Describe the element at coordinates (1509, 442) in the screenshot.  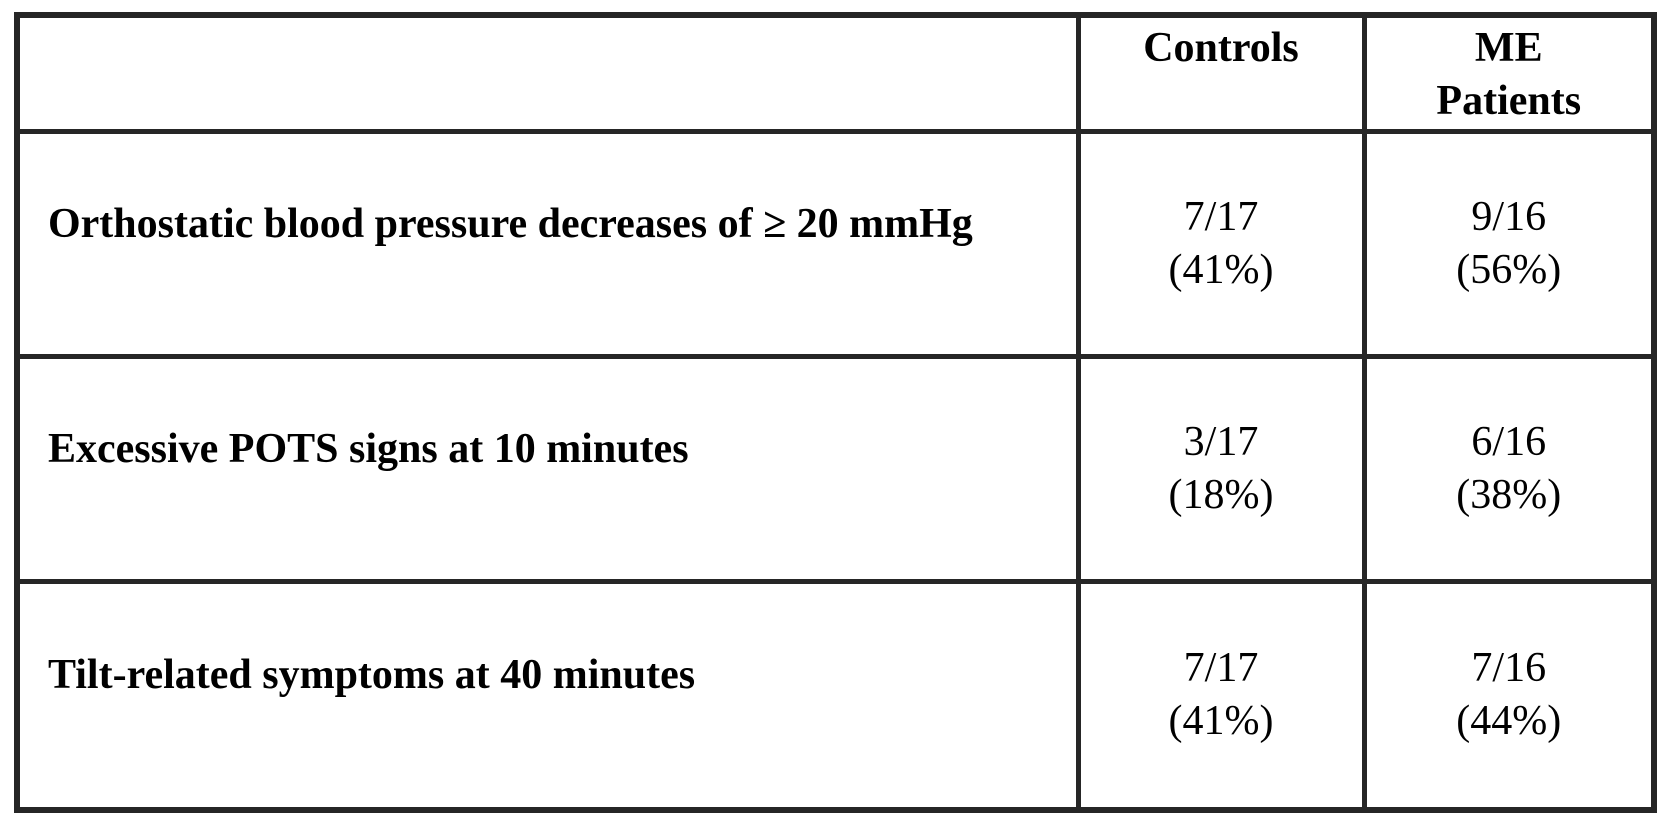
I see `fraction-value: 6/16` at that location.